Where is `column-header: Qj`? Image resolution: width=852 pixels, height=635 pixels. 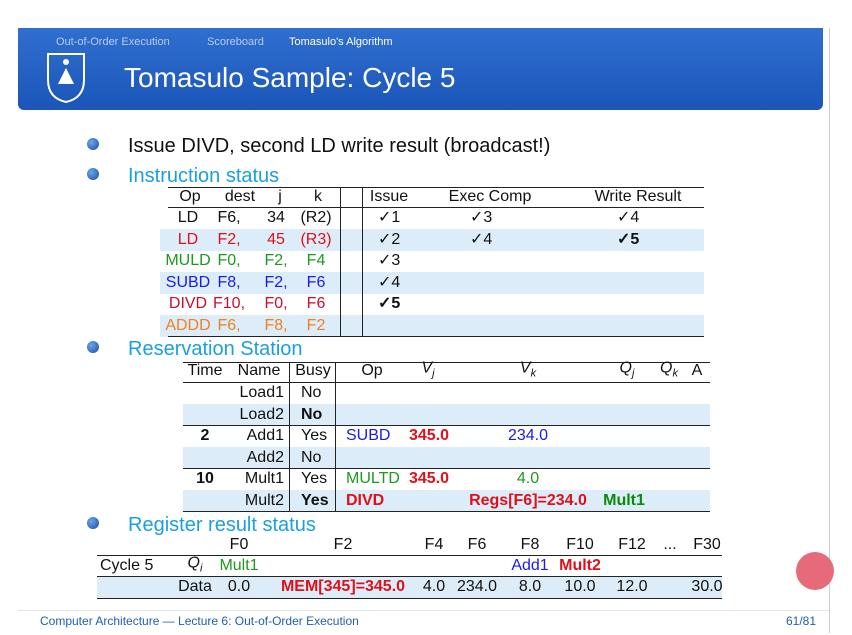 column-header: Qj is located at coordinates (627, 369).